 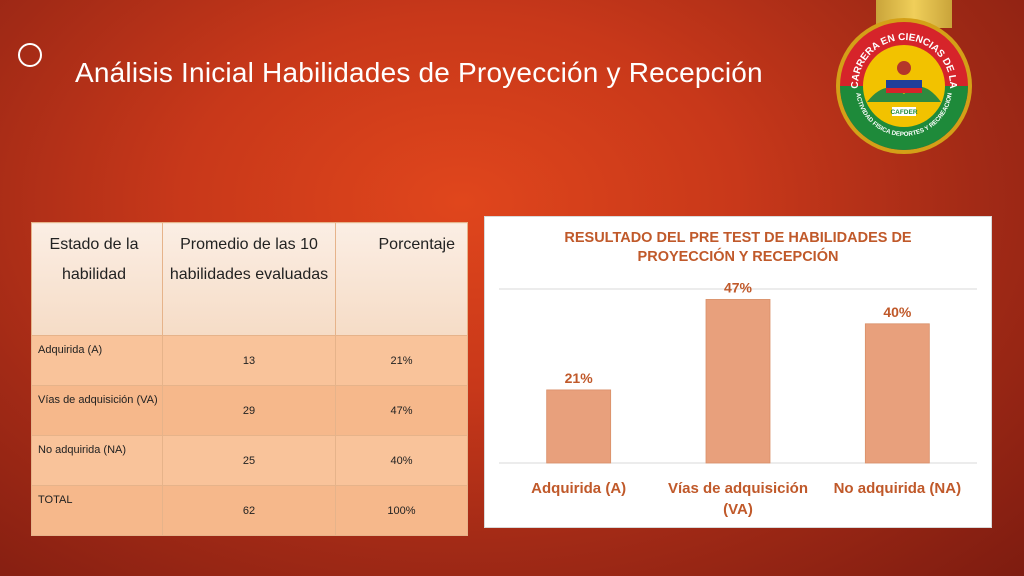 I want to click on logo-badge: CAFDER, so click(x=903, y=112).